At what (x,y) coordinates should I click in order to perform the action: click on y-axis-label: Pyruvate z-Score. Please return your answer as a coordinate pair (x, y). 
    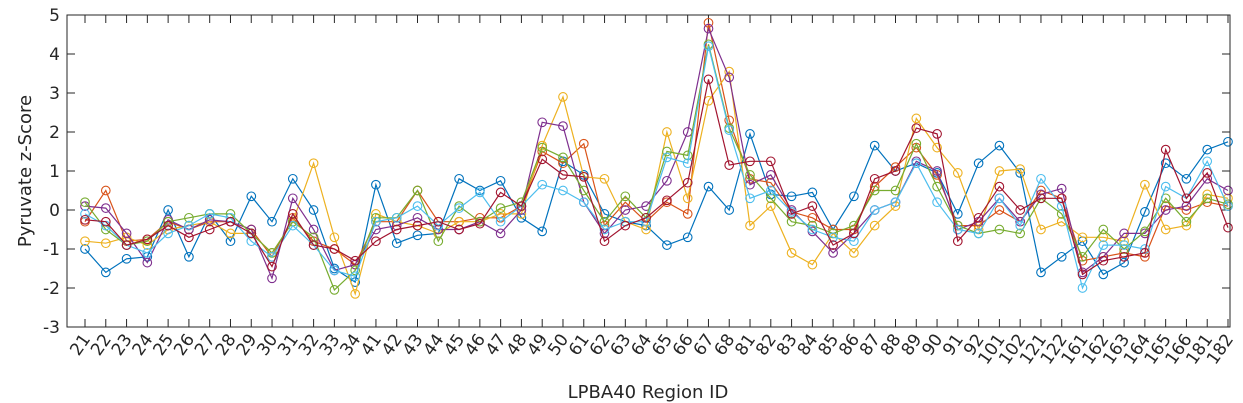
    Looking at the image, I should click on (25, 171).